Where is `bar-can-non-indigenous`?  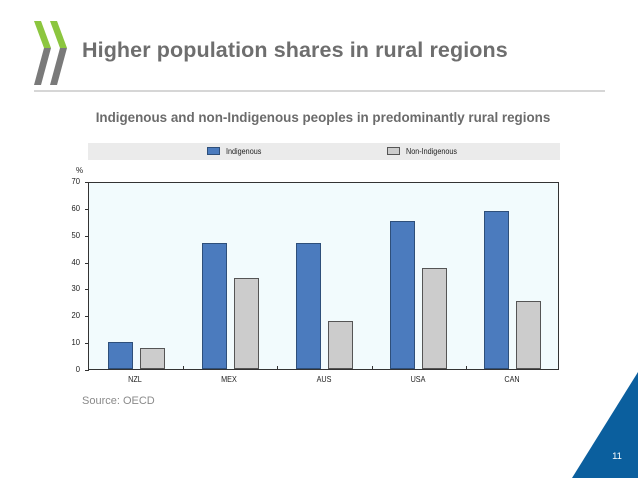 bar-can-non-indigenous is located at coordinates (529, 334).